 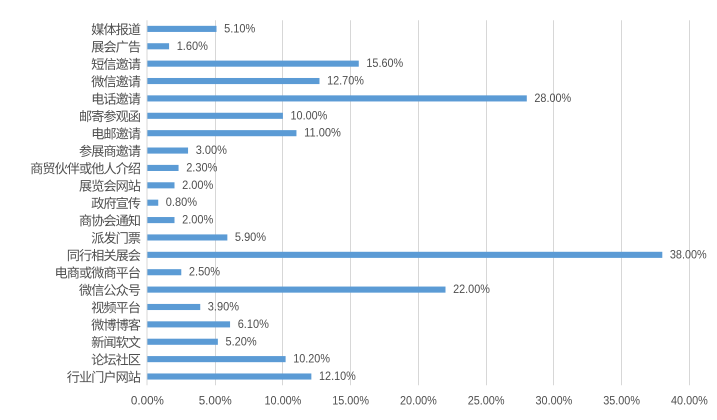 What do you see at coordinates (181, 202) in the screenshot?
I see `svg-text: 0.80%` at bounding box center [181, 202].